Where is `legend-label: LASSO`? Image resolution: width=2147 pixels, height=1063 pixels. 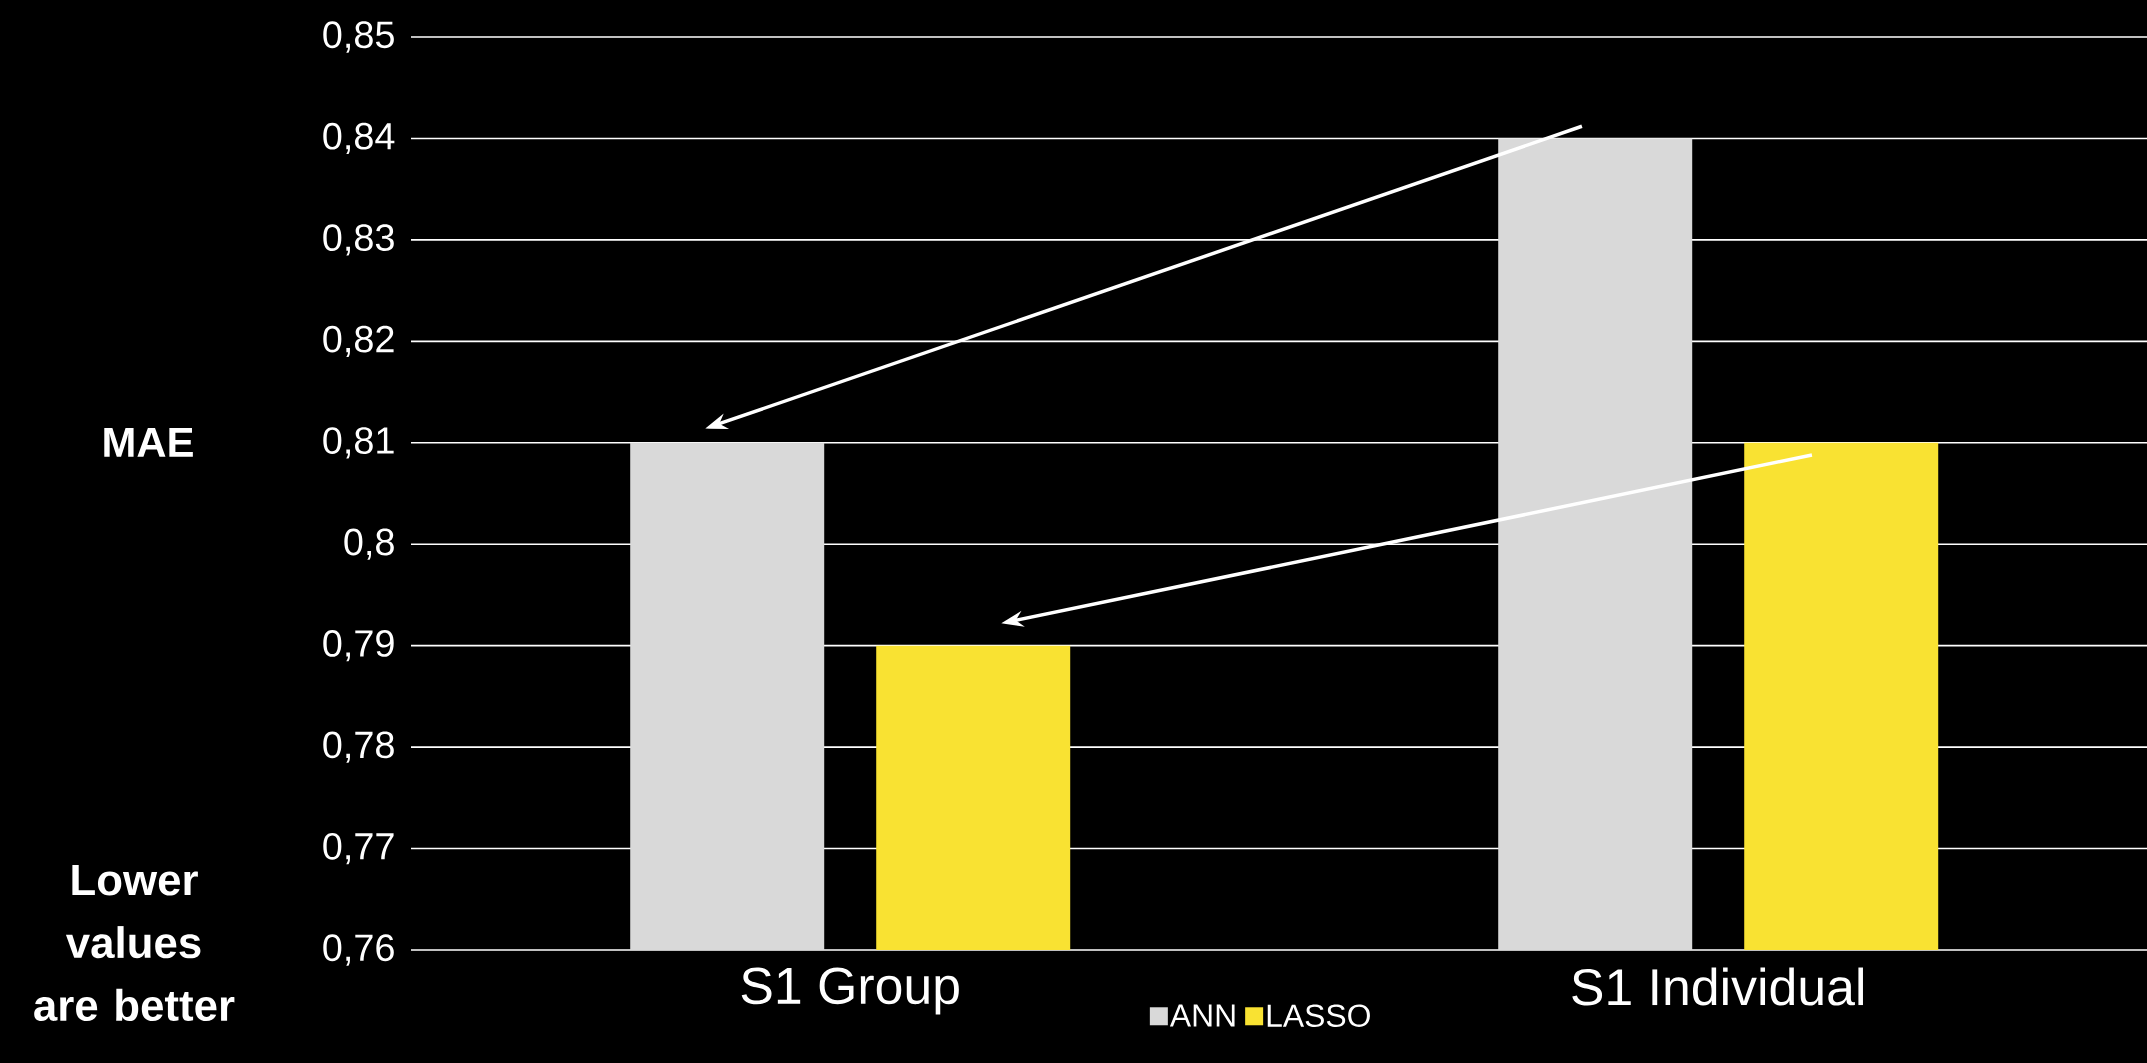
legend-label: LASSO is located at coordinates (1318, 1015).